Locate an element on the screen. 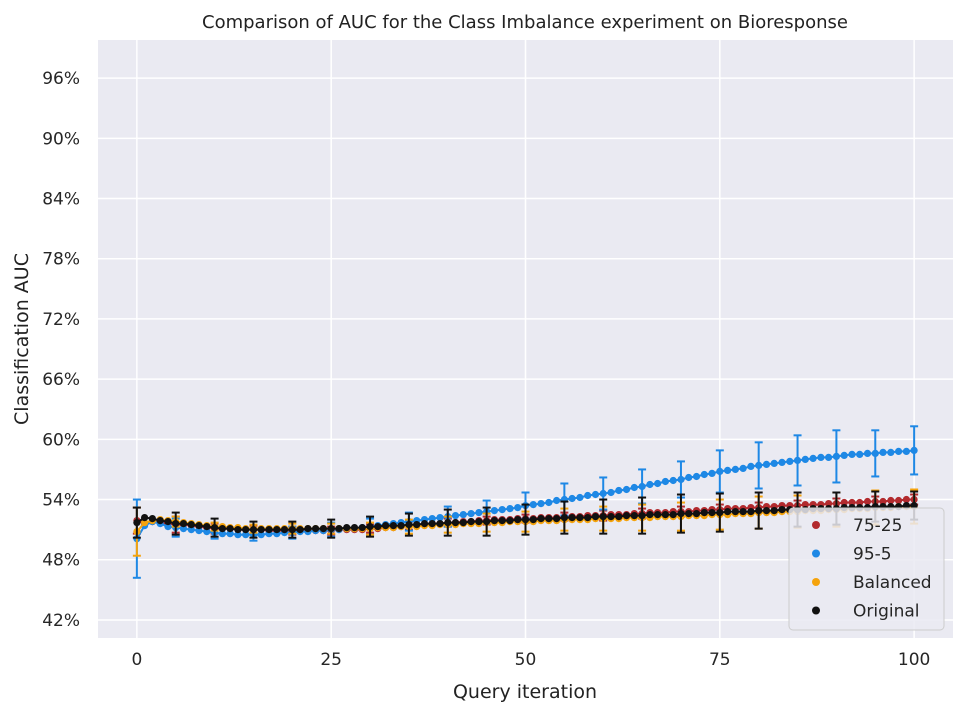  legend: 75-25 95-5 Balanced Original is located at coordinates (866, 569).